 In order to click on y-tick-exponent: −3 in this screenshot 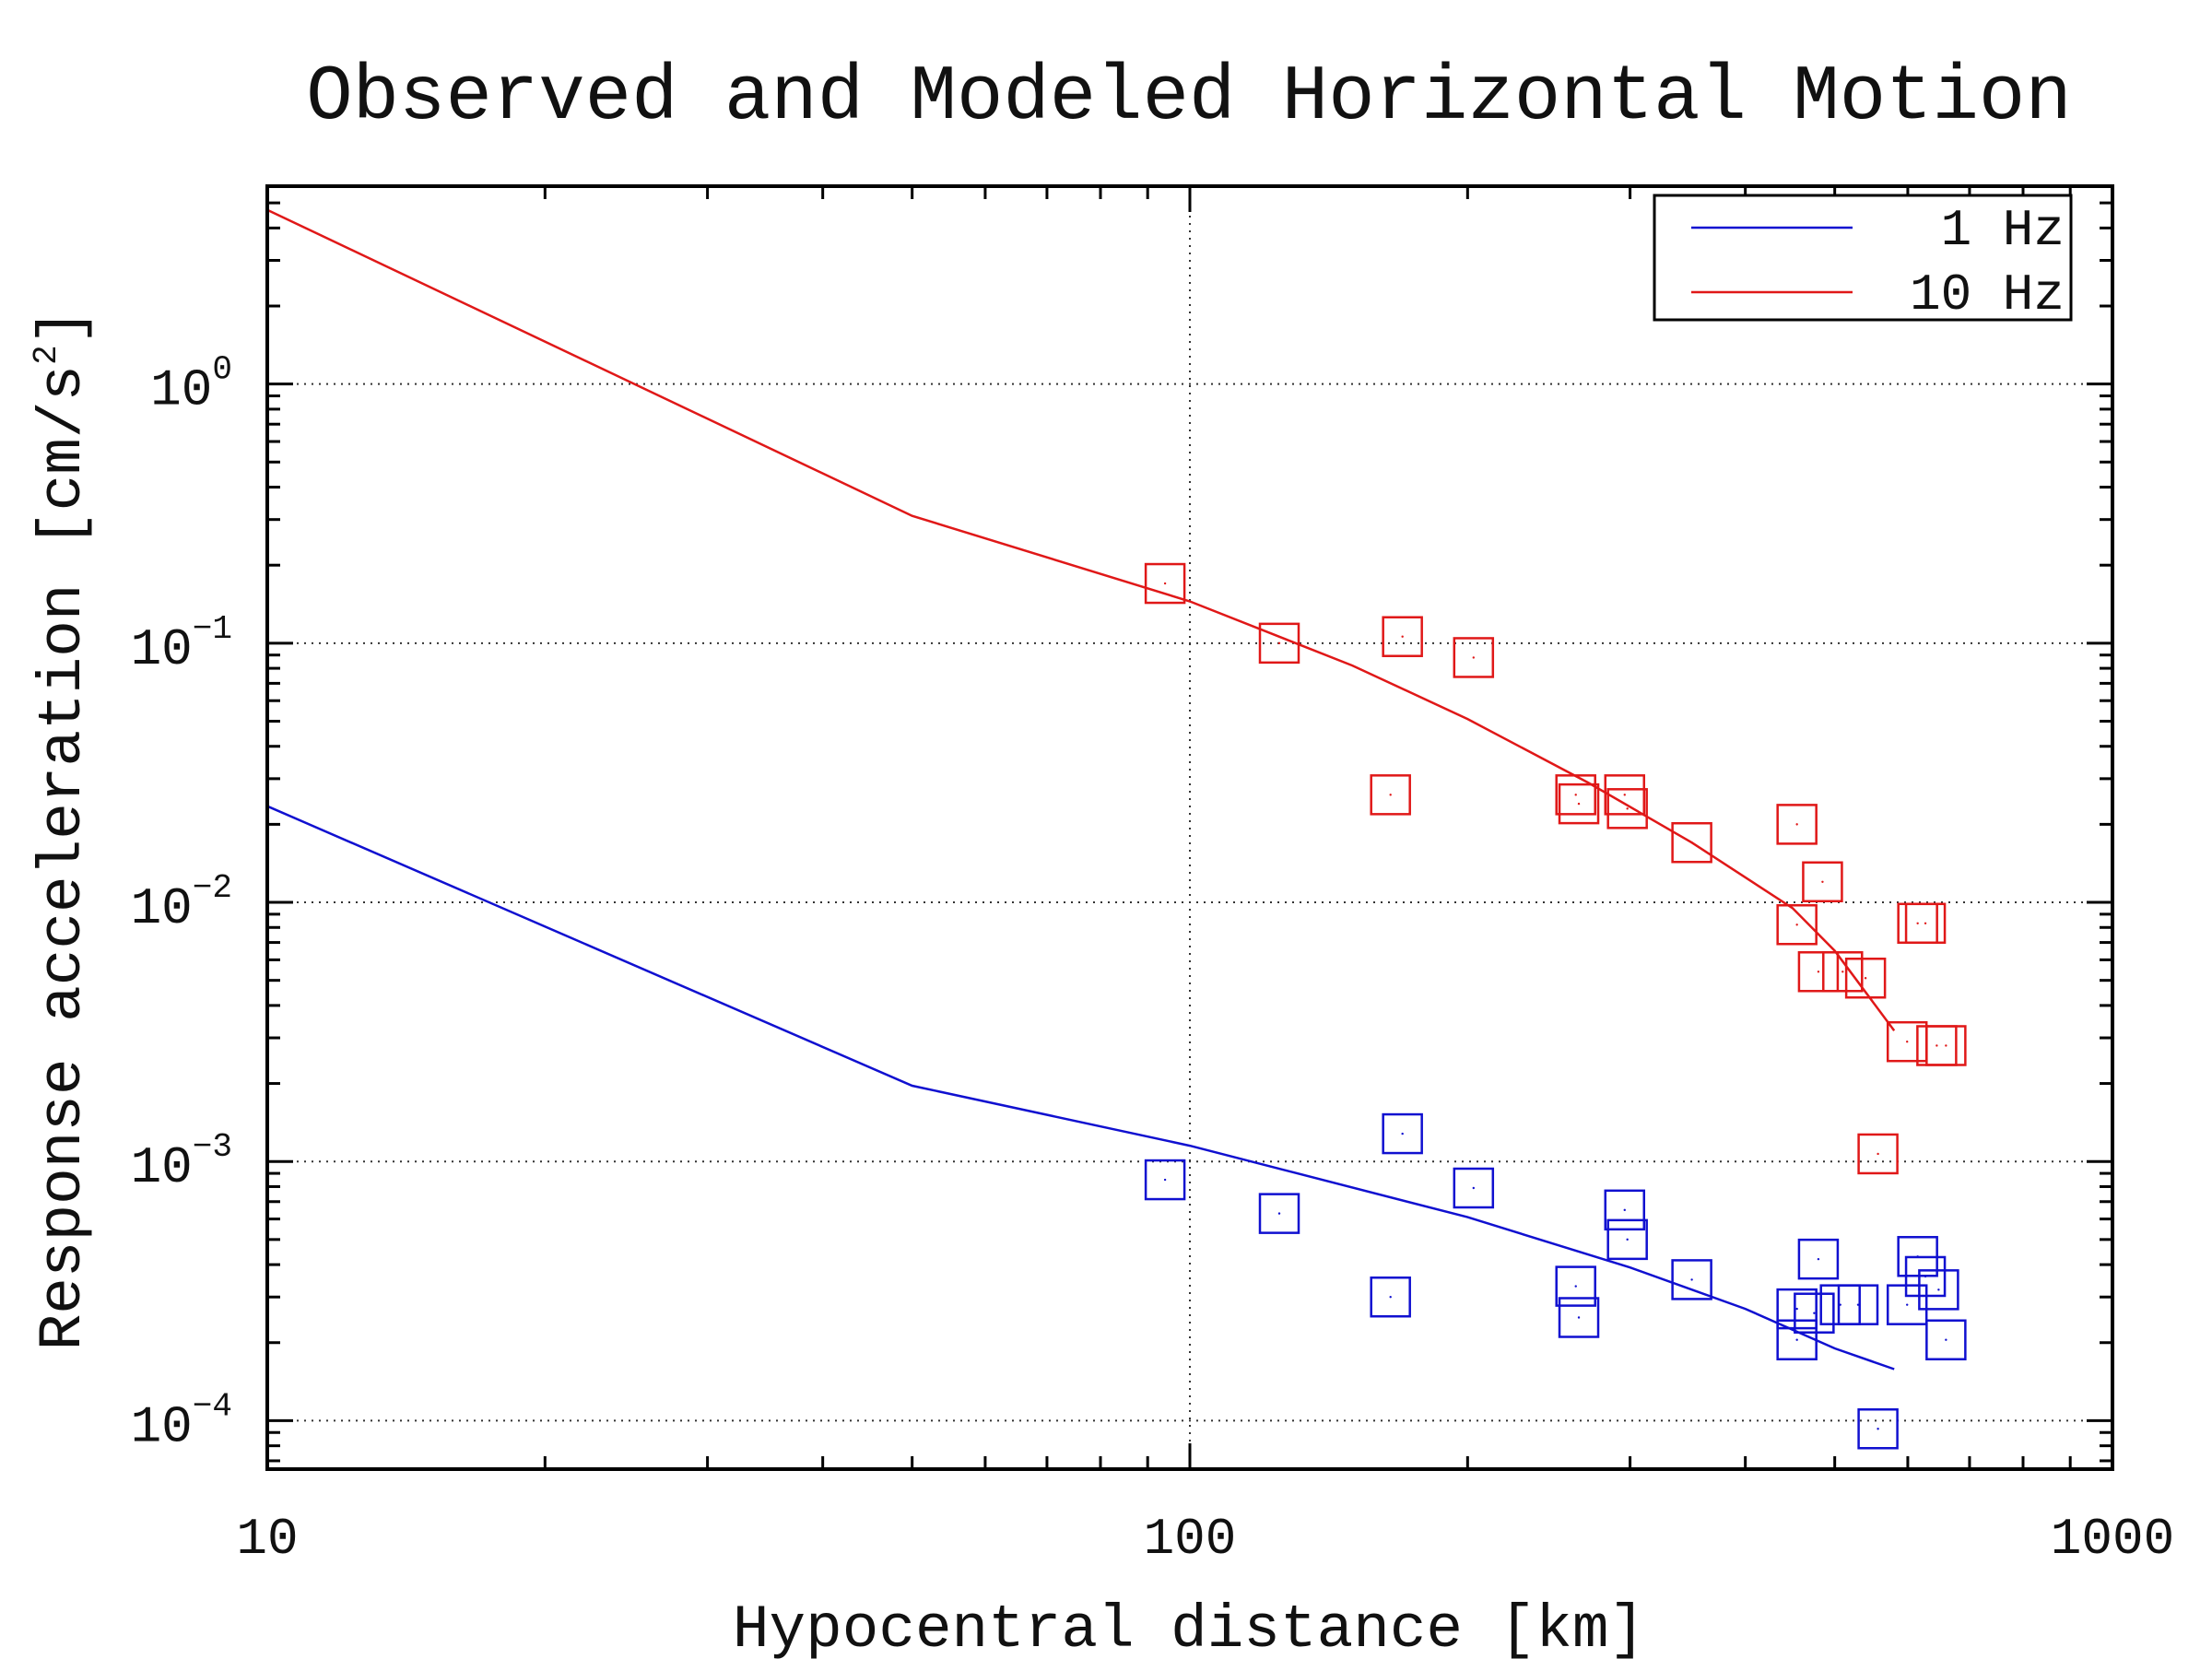, I will do `click(212, 1147)`.